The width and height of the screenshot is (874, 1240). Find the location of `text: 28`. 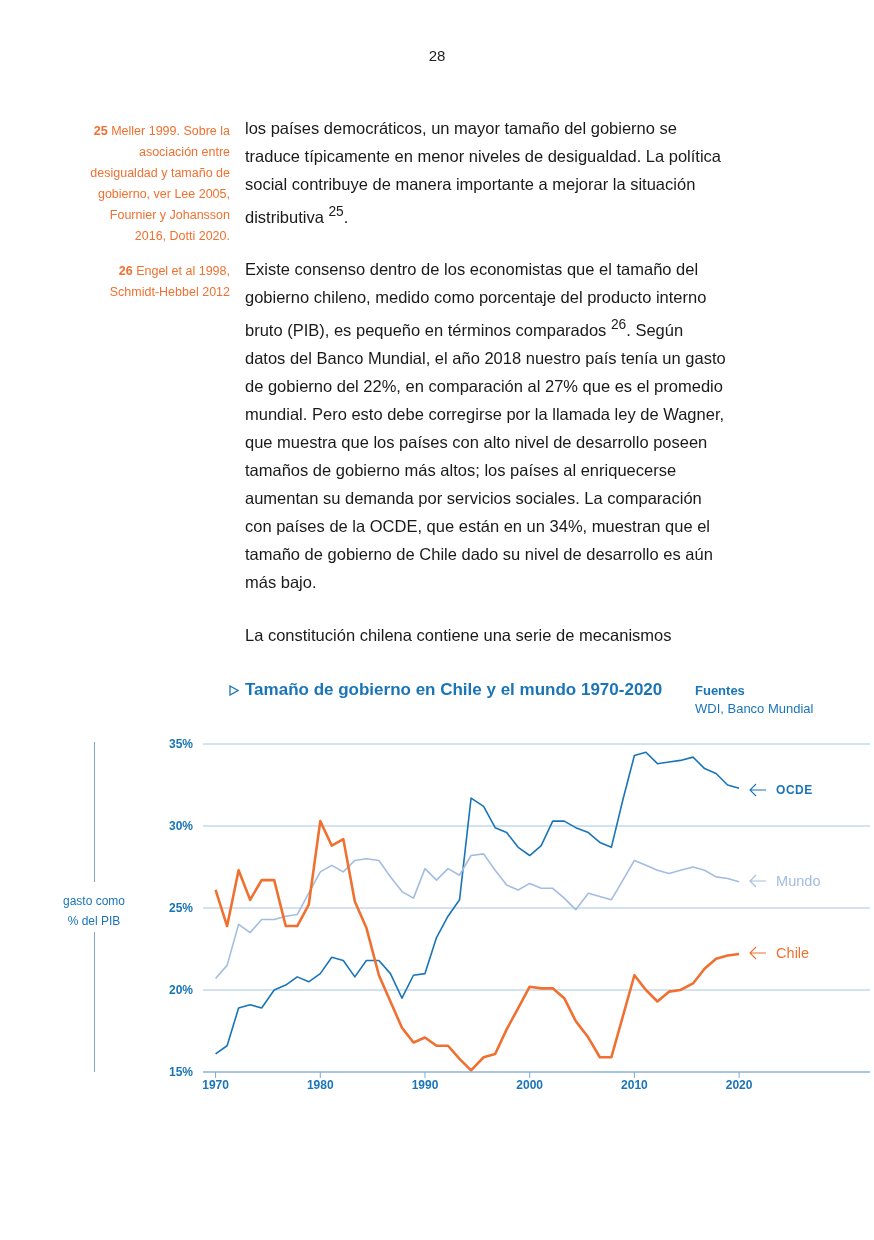

text: 28 is located at coordinates (437, 55).